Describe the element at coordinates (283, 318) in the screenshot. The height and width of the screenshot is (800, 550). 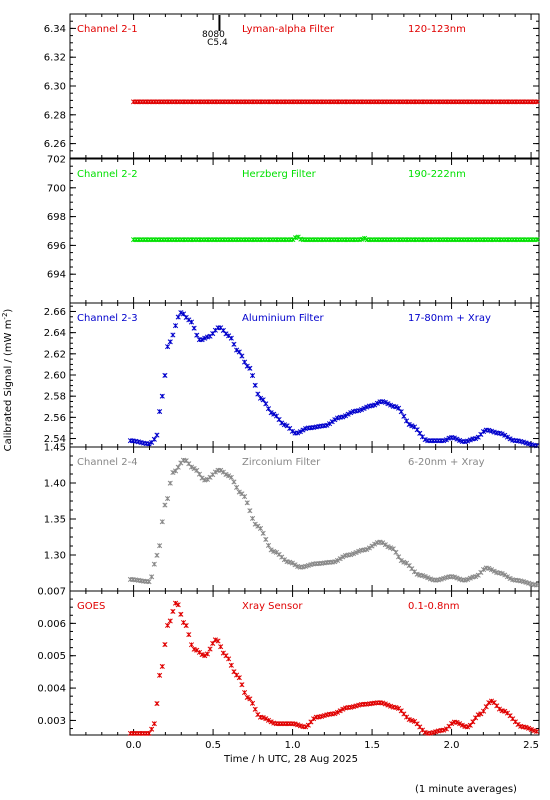
I see `panel-filter-label: Aluminium Filter` at that location.